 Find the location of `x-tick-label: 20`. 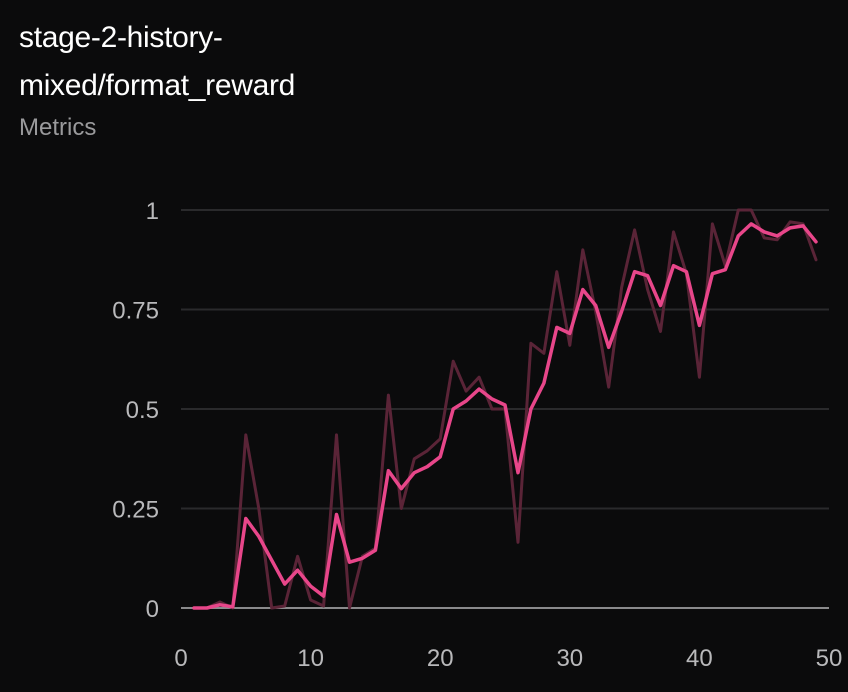

x-tick-label: 20 is located at coordinates (440, 658).